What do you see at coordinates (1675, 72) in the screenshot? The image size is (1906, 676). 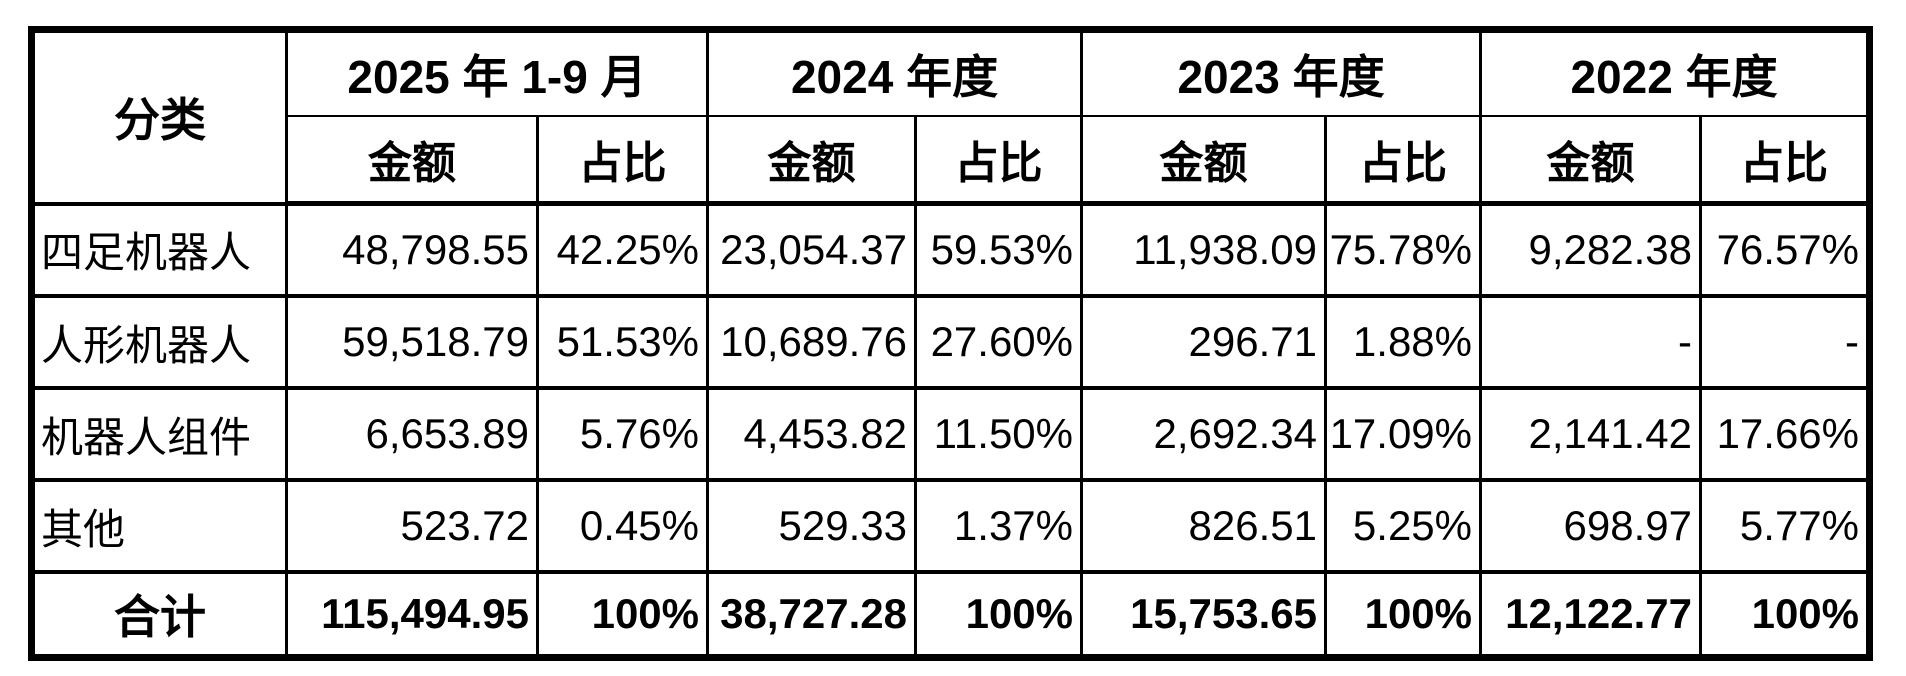 I see `period-header-2022: 2022 年度` at bounding box center [1675, 72].